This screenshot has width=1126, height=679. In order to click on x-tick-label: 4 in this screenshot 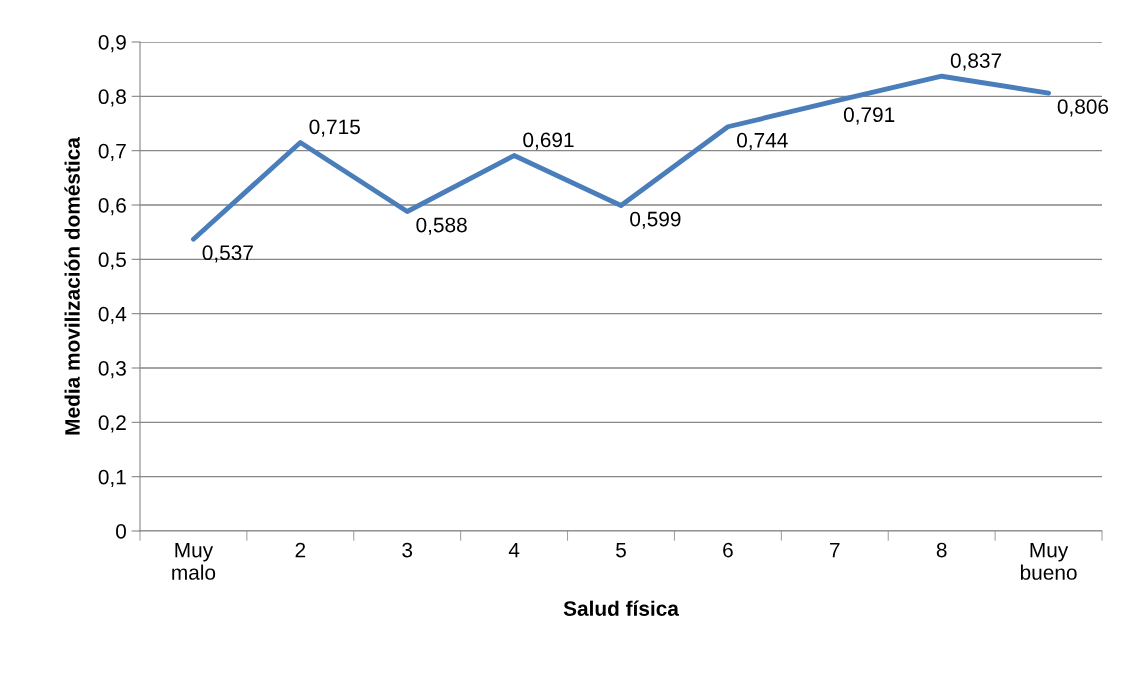, I will do `click(514, 550)`.